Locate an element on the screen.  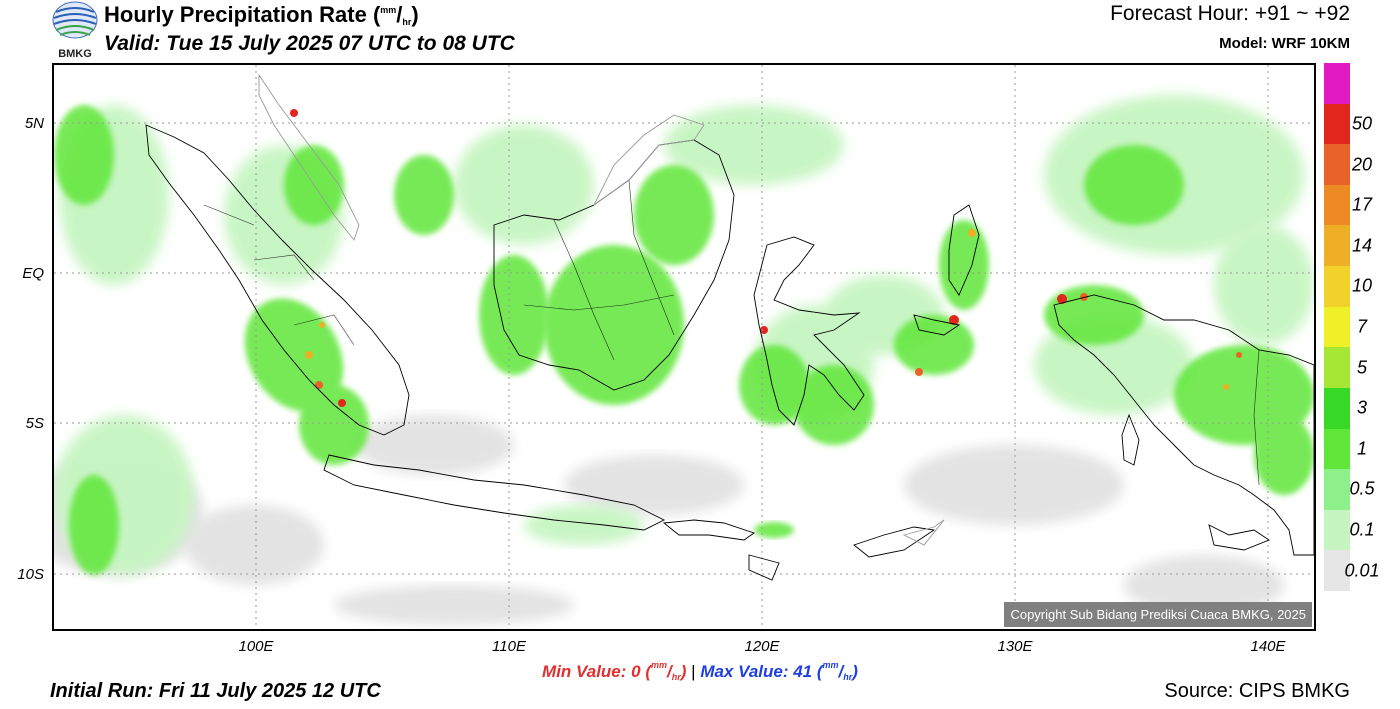
valid-time: Valid: Tue 15 July 2025 07 UTC to 08 UTC is located at coordinates (309, 43).